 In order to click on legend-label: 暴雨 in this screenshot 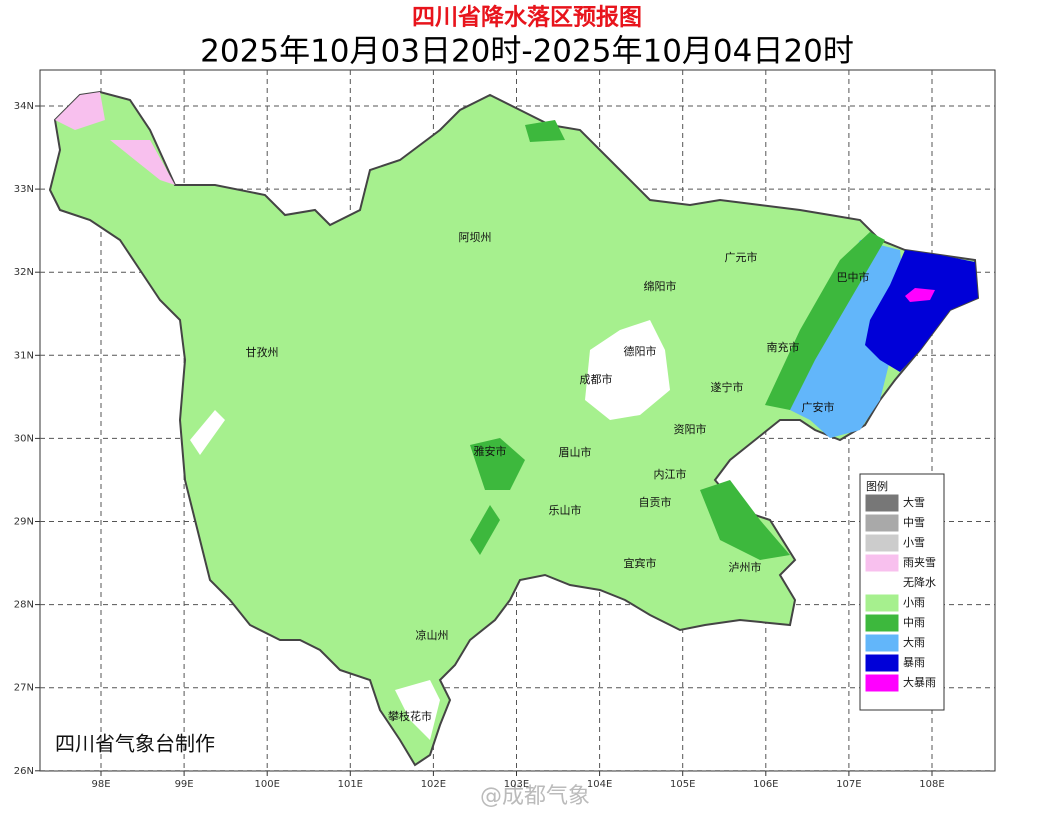, I will do `click(914, 662)`.